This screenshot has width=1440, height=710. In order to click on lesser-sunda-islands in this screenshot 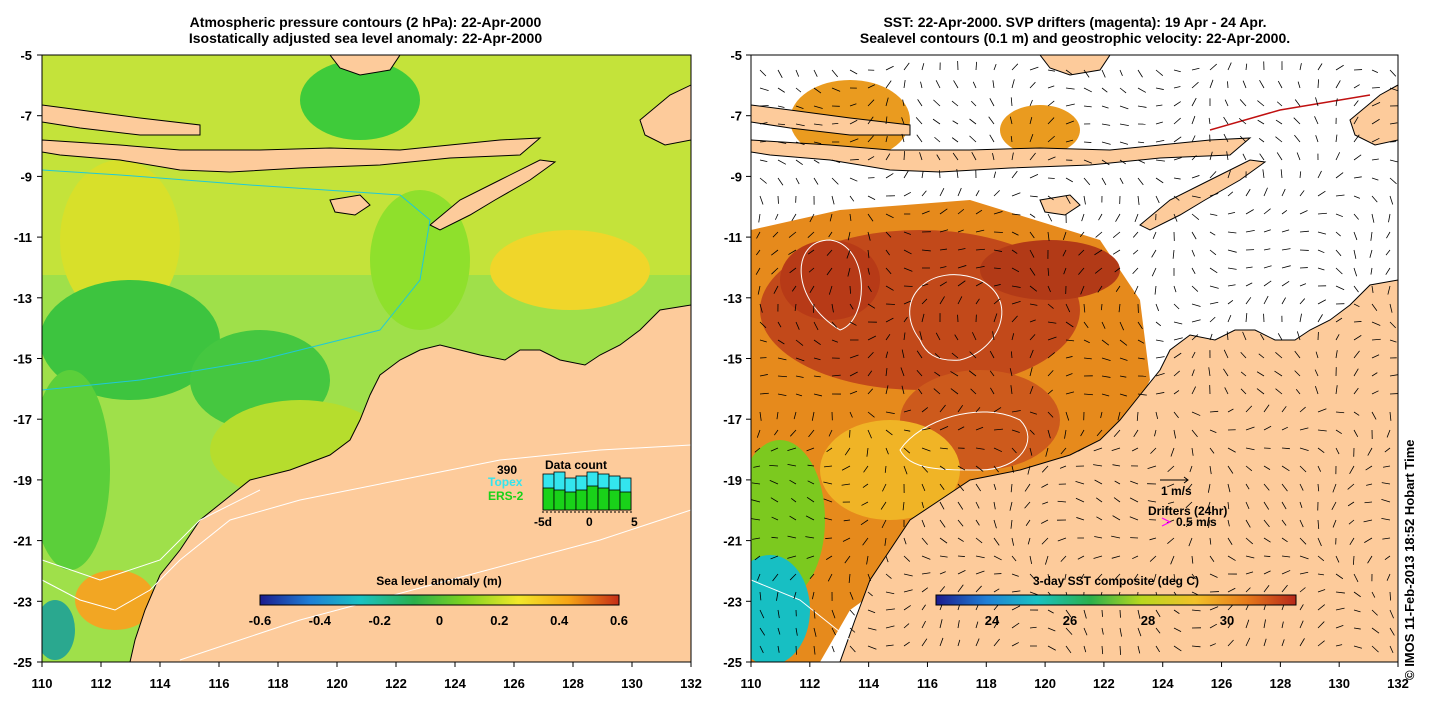, I will do `click(292, 155)`.